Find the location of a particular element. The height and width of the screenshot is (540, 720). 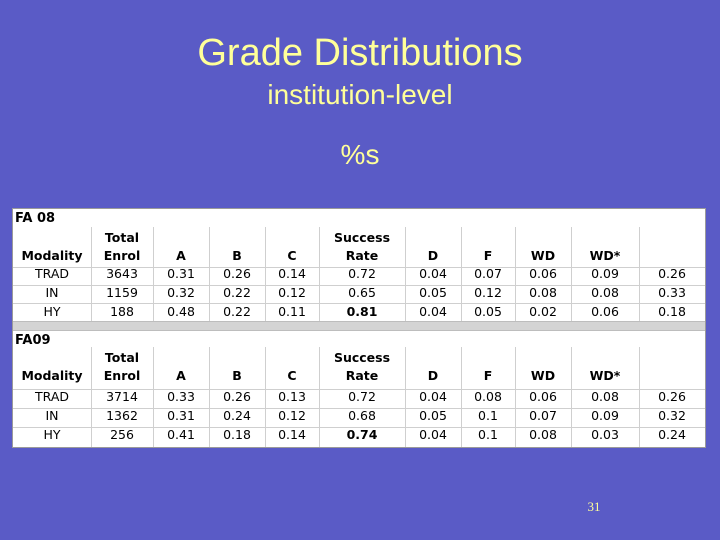

cell-enrol: 188 is located at coordinates (122, 311).